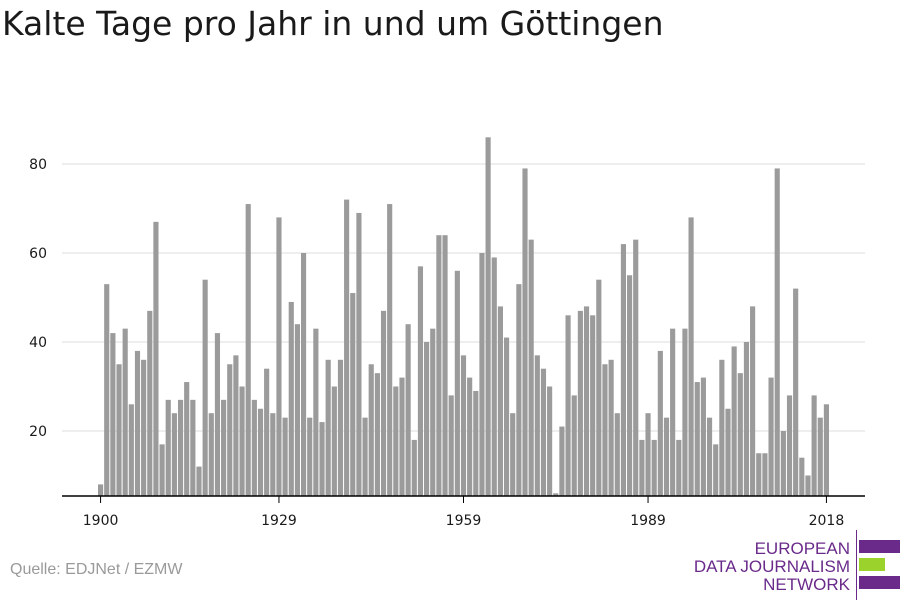 The image size is (900, 600). What do you see at coordinates (38, 165) in the screenshot?
I see `y-tick-label: 80` at bounding box center [38, 165].